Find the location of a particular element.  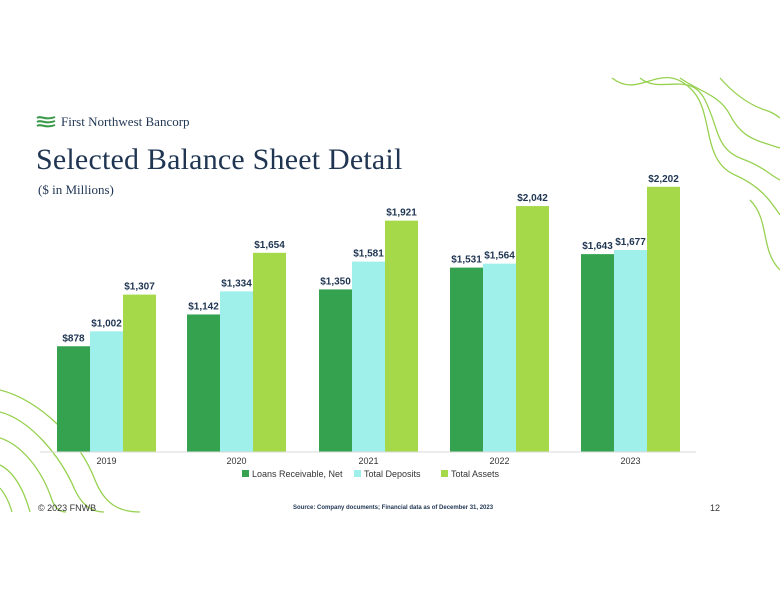

brand-name: First Northwest Bancorp is located at coordinates (125, 121).